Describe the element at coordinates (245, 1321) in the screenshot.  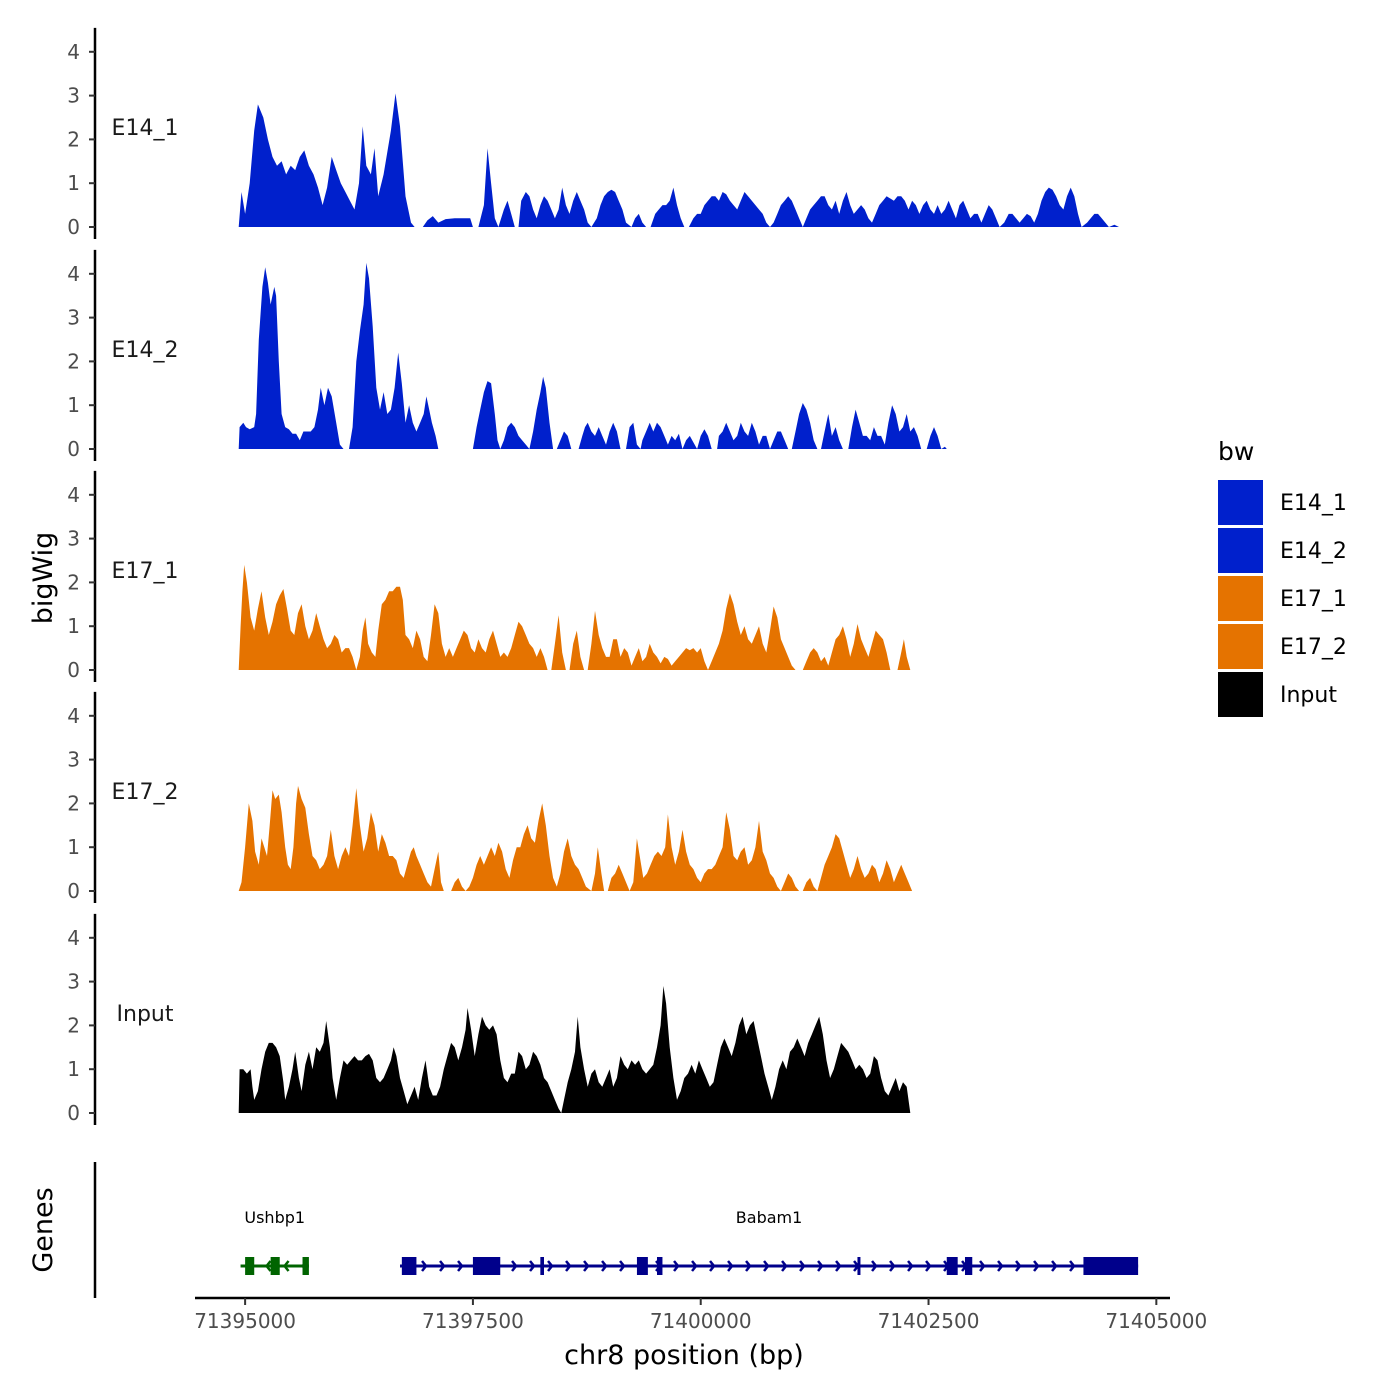
I see `x-tick-label: 71395000` at that location.